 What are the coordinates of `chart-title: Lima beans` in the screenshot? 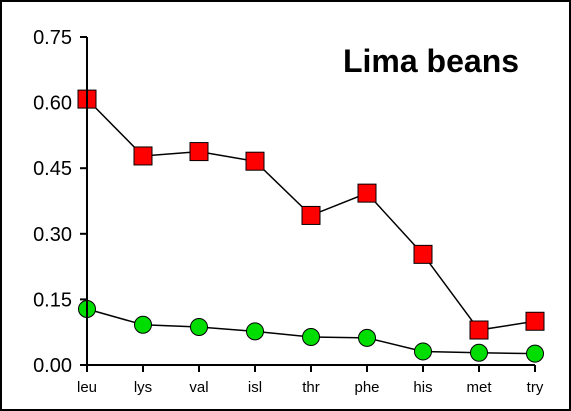 It's located at (431, 61).